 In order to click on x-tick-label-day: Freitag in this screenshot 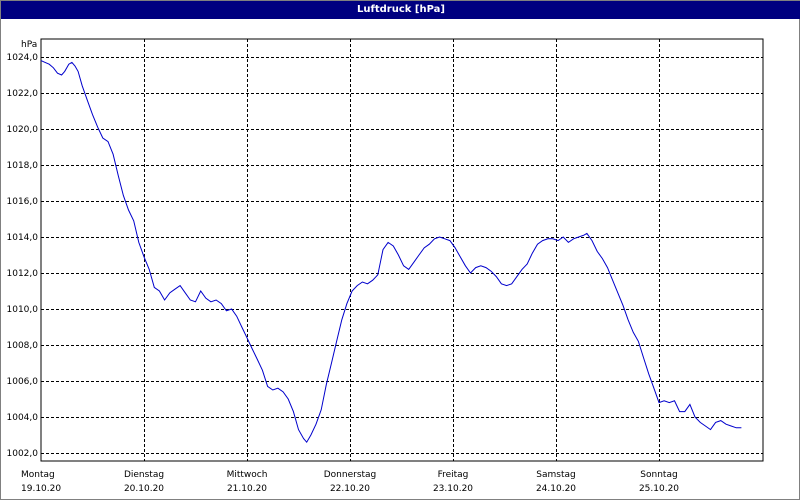, I will do `click(453, 475)`.